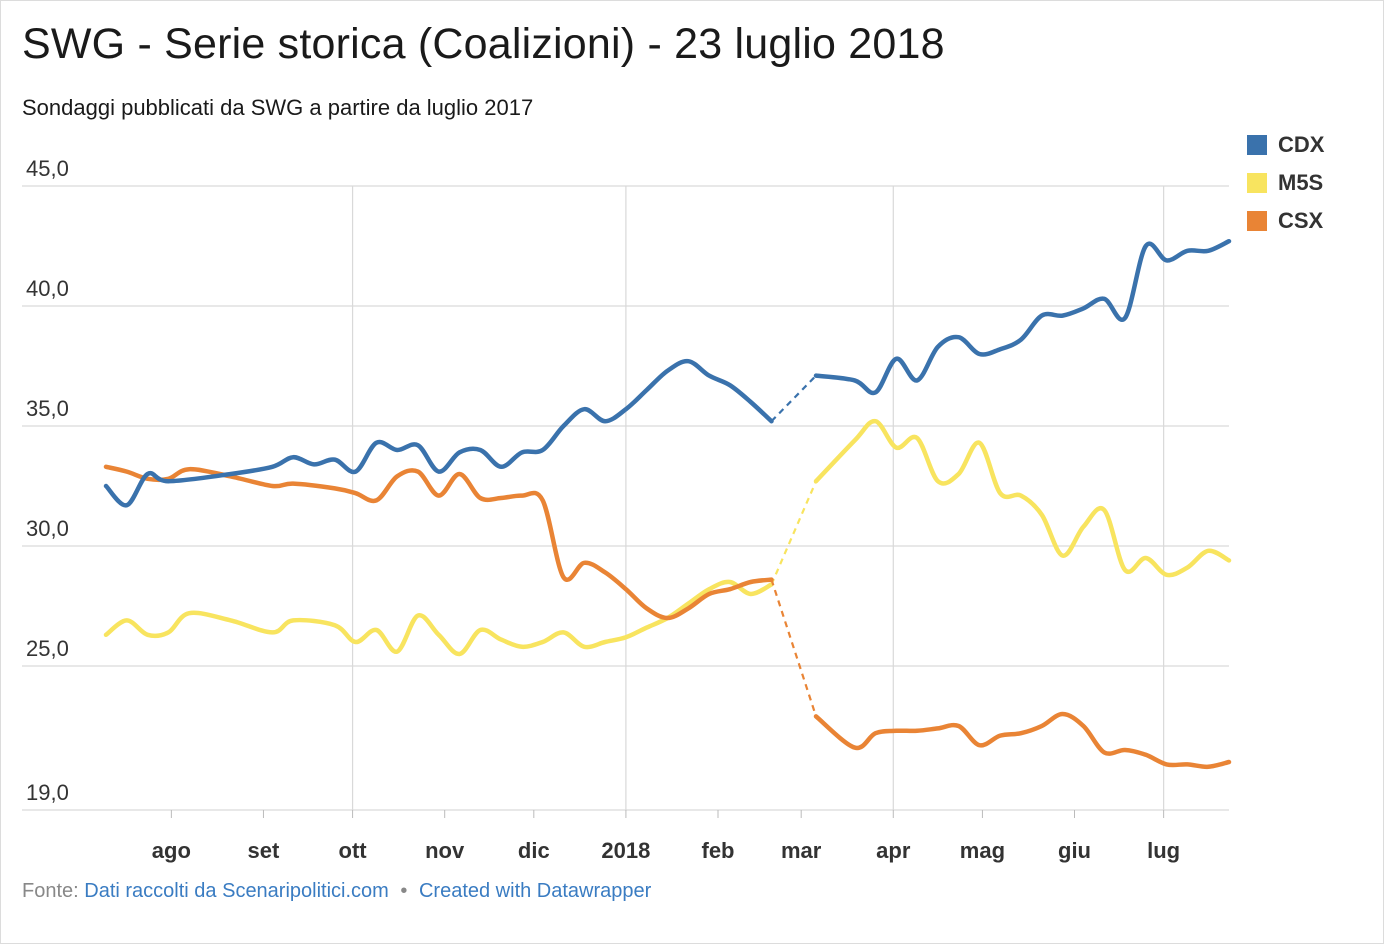 This screenshot has width=1384, height=944. What do you see at coordinates (794, 648) in the screenshot?
I see `series-gap-csx` at bounding box center [794, 648].